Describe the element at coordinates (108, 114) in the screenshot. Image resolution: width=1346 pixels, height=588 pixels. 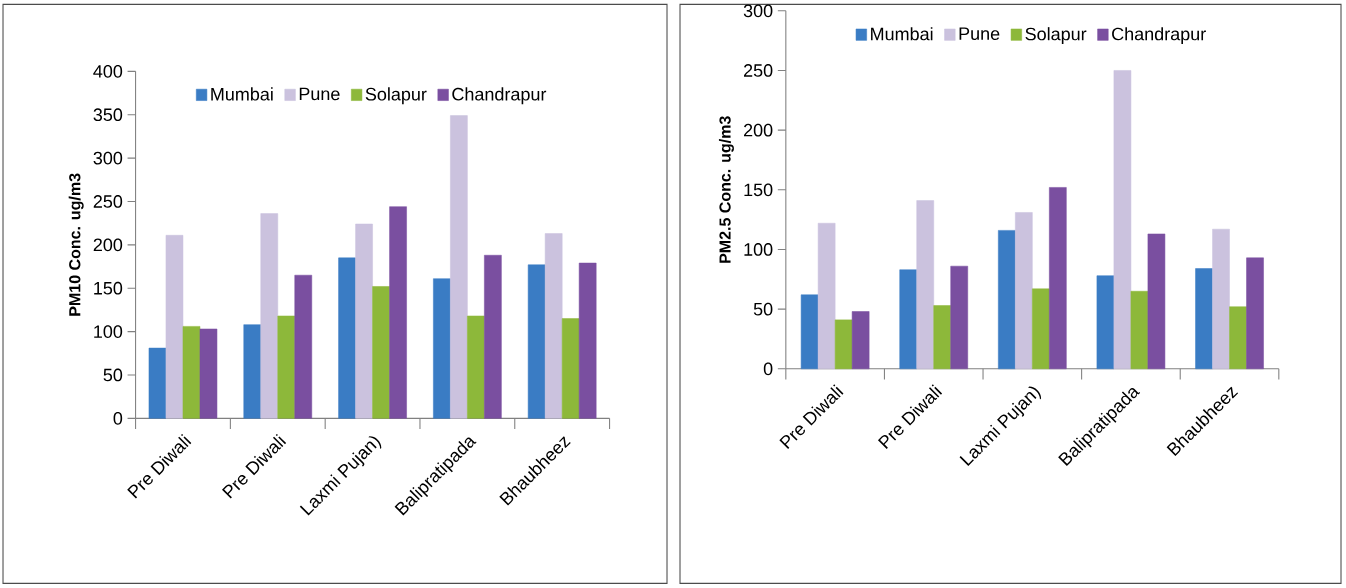
I see `y-tick-label: 350` at that location.